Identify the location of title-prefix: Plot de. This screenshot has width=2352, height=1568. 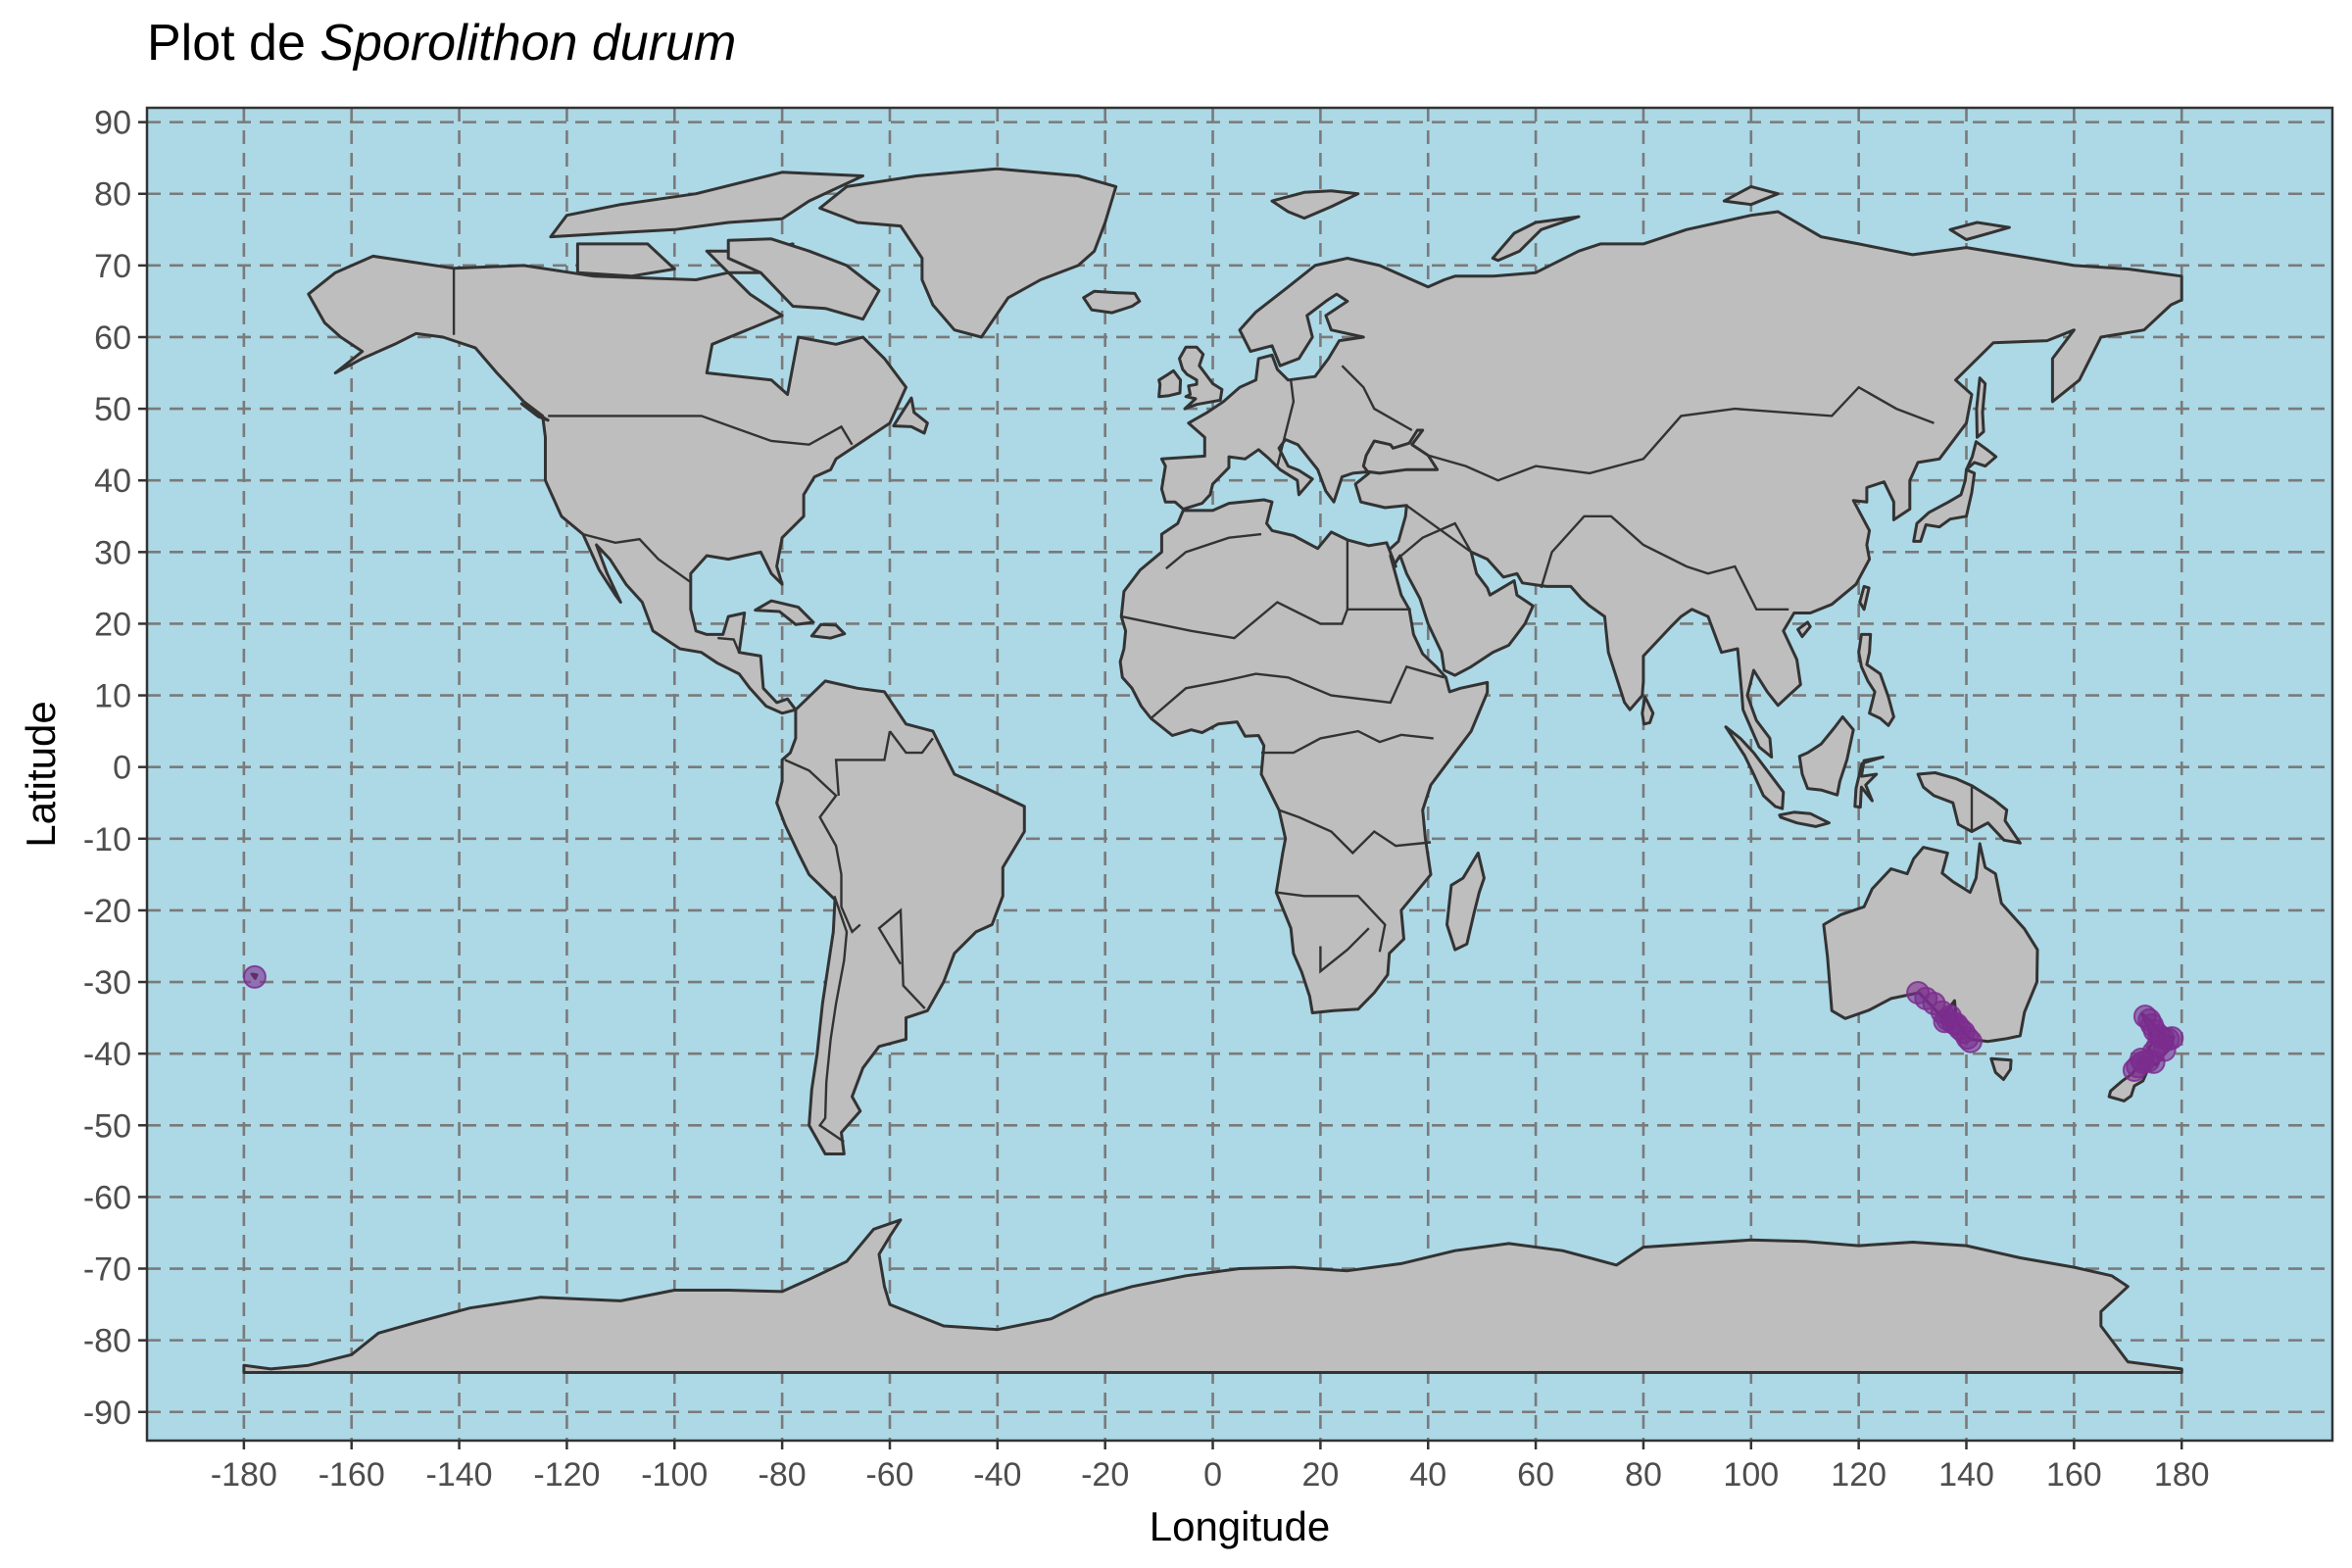
(233, 43).